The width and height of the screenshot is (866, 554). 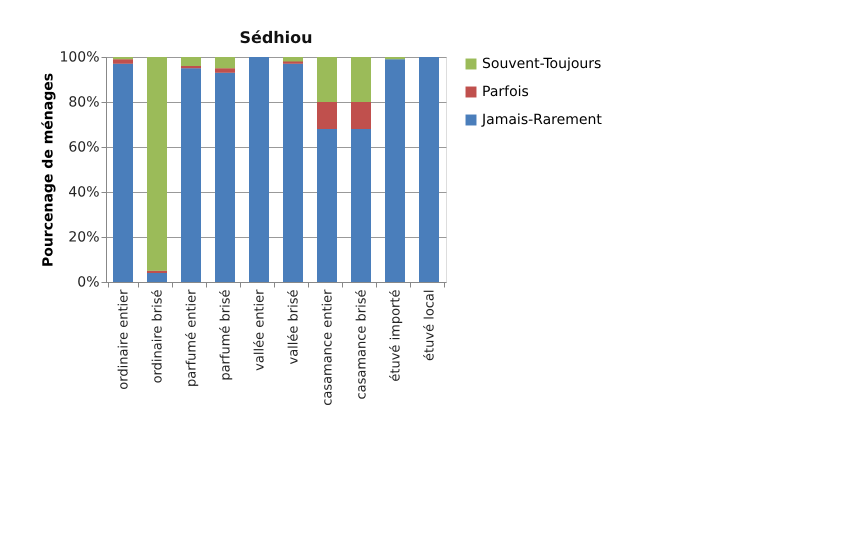 What do you see at coordinates (48, 170) in the screenshot?
I see `y-axis-title: Pourcenage de ménages` at bounding box center [48, 170].